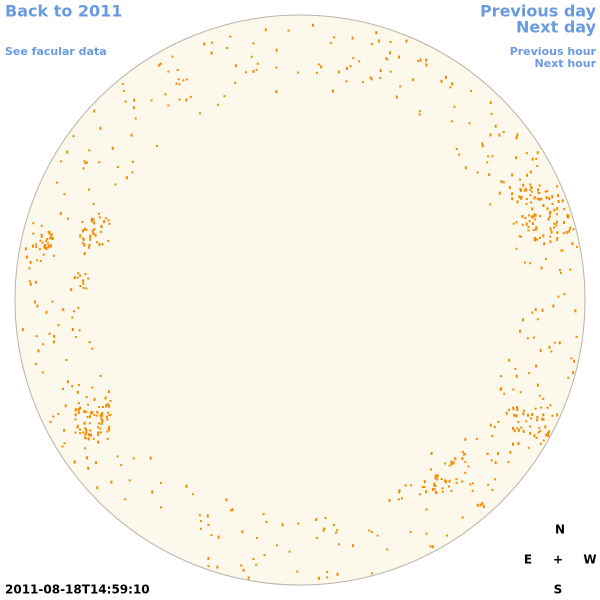 The height and width of the screenshot is (600, 600). What do you see at coordinates (553, 51) in the screenshot?
I see `prev-hour-link: Previous hour` at bounding box center [553, 51].